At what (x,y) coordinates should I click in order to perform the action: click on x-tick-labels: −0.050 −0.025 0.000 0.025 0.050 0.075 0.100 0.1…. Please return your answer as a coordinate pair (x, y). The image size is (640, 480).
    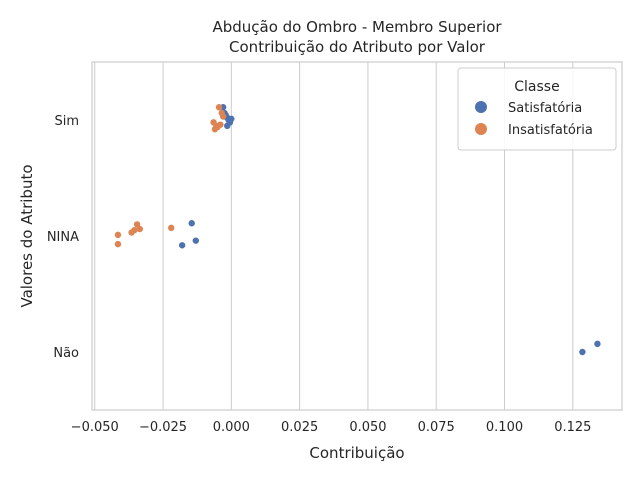
    Looking at the image, I should click on (331, 427).